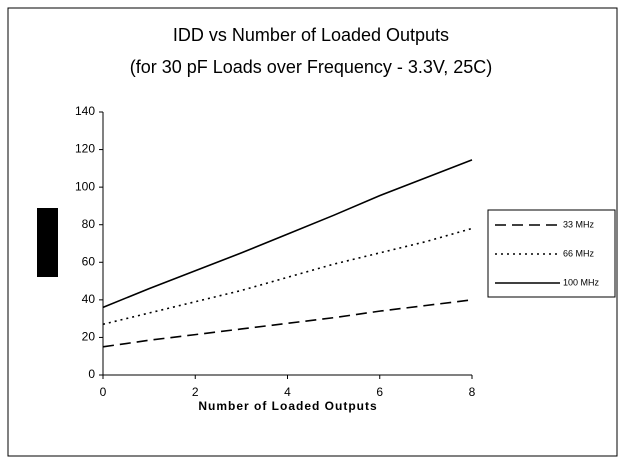 The image size is (625, 469). What do you see at coordinates (103, 392) in the screenshot?
I see `x-tick-label: 0` at bounding box center [103, 392].